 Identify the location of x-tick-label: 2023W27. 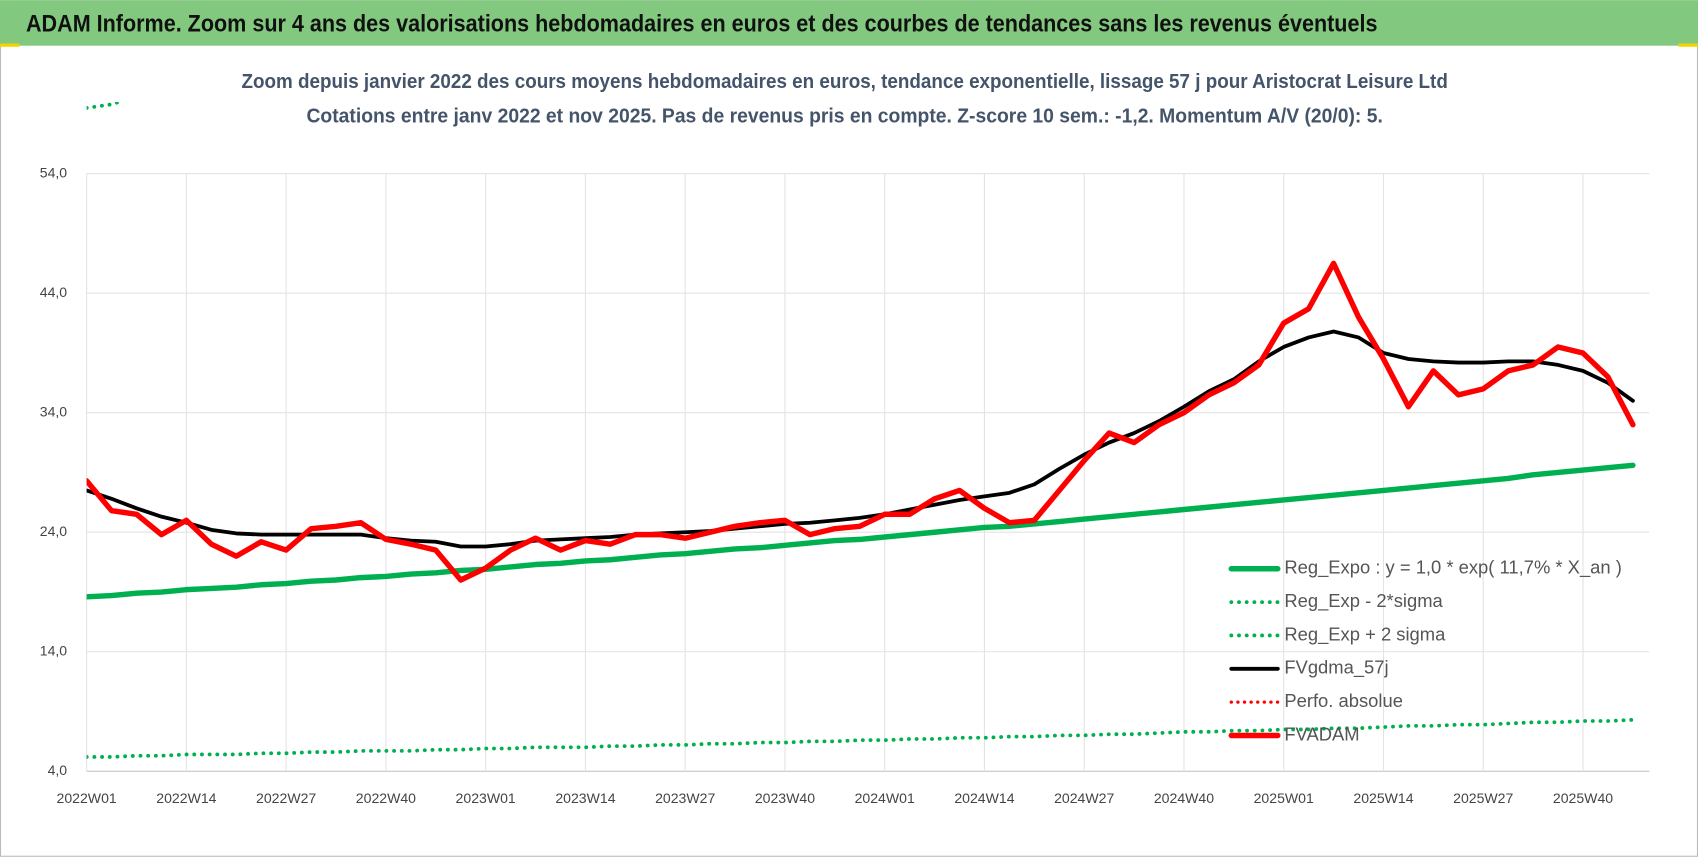
(685, 798).